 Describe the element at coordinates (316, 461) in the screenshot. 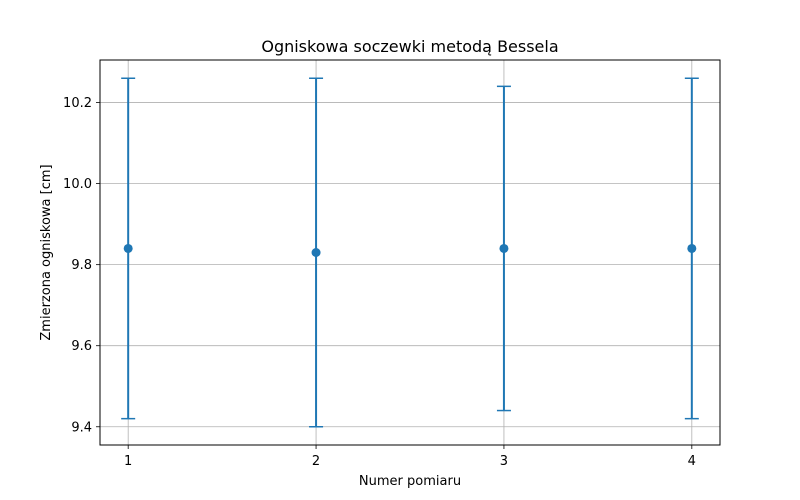

I see `x-tick-label: 2` at that location.